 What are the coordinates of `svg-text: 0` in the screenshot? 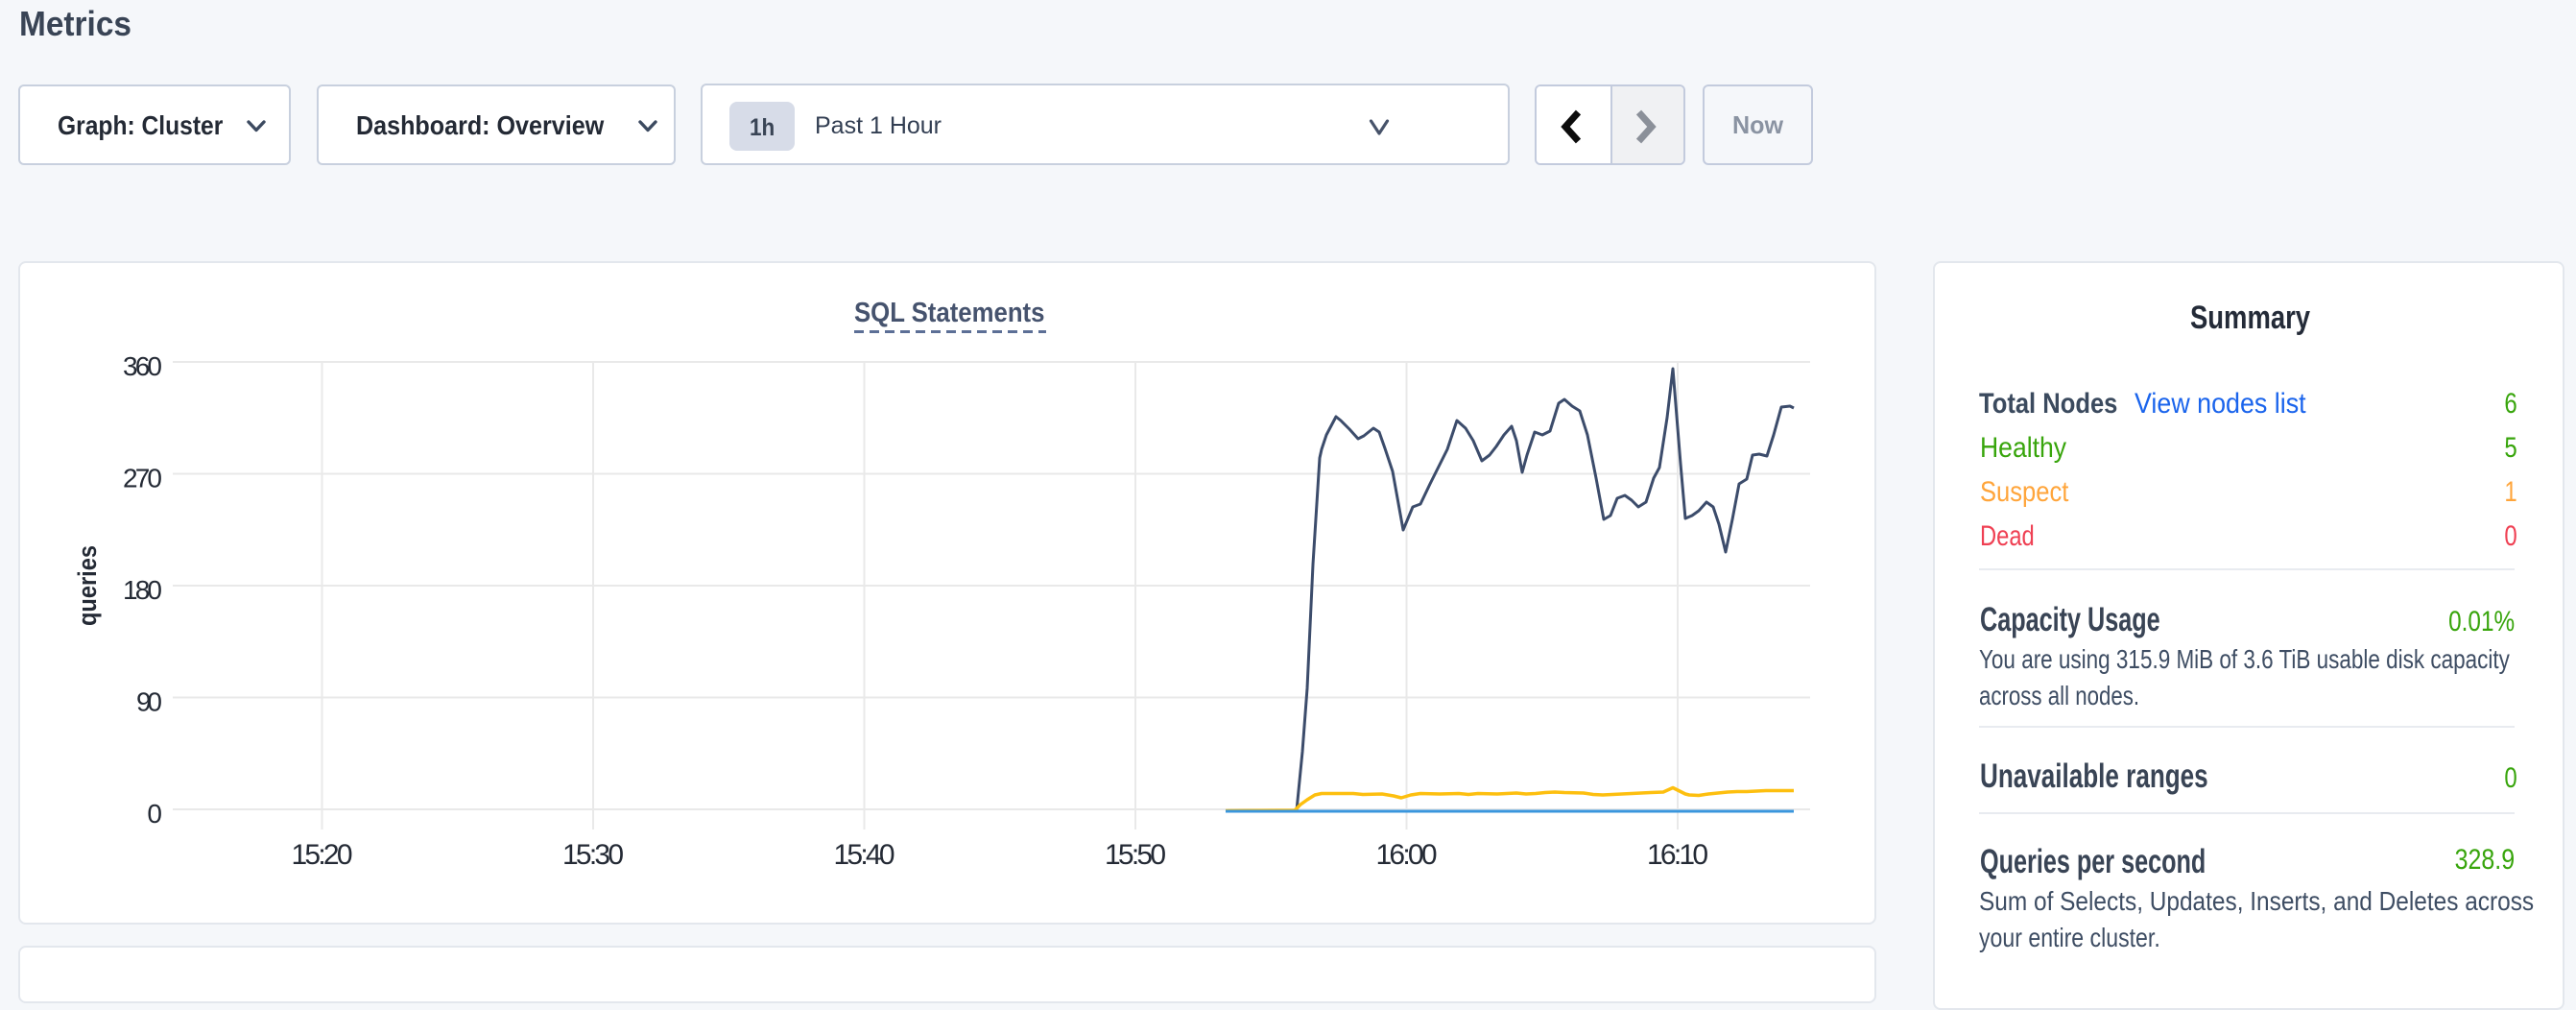 It's located at (154, 814).